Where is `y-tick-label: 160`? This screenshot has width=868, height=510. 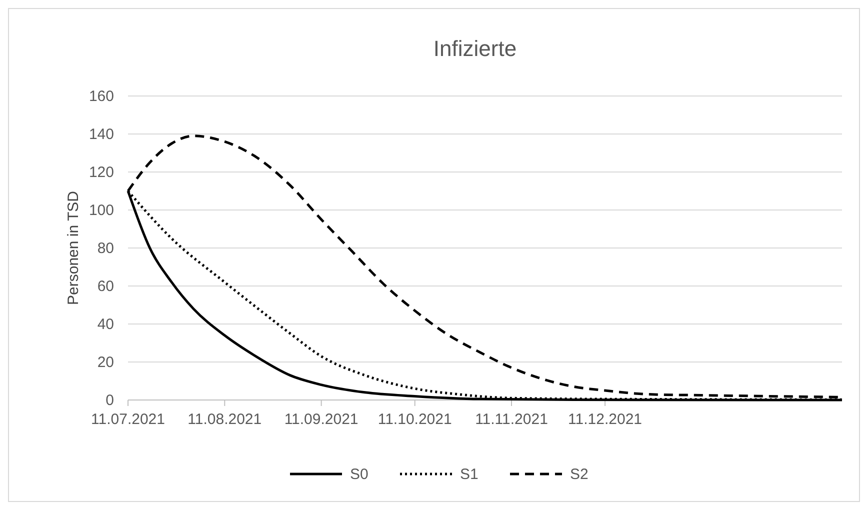 y-tick-label: 160 is located at coordinates (101, 96).